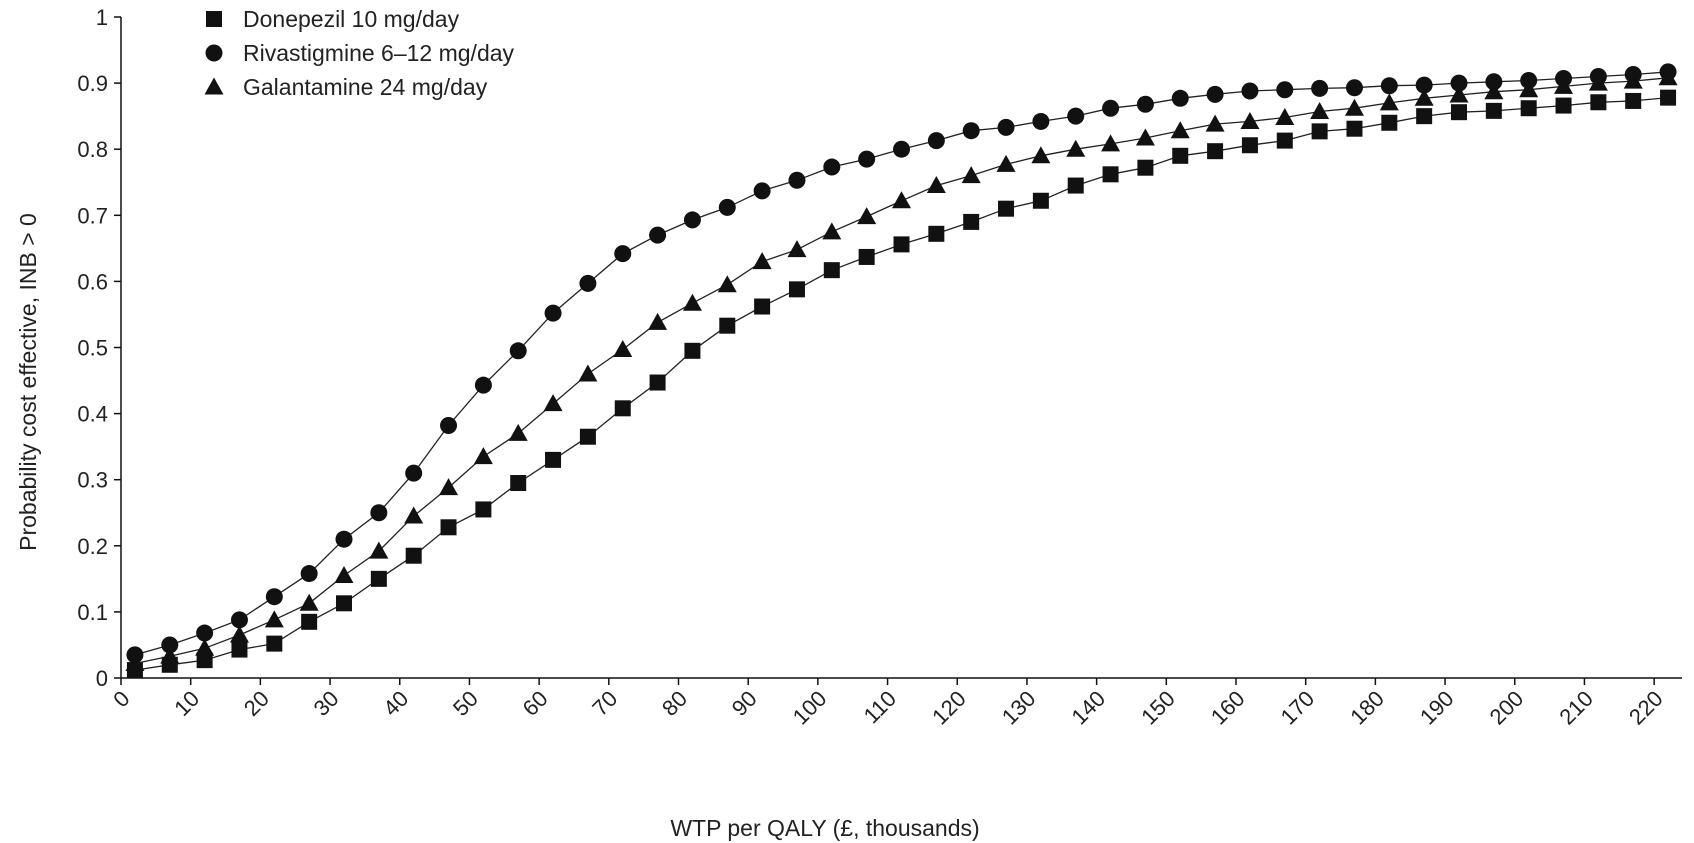 This screenshot has height=843, width=1694. What do you see at coordinates (810, 708) in the screenshot?
I see `x-tick-label: 100` at bounding box center [810, 708].